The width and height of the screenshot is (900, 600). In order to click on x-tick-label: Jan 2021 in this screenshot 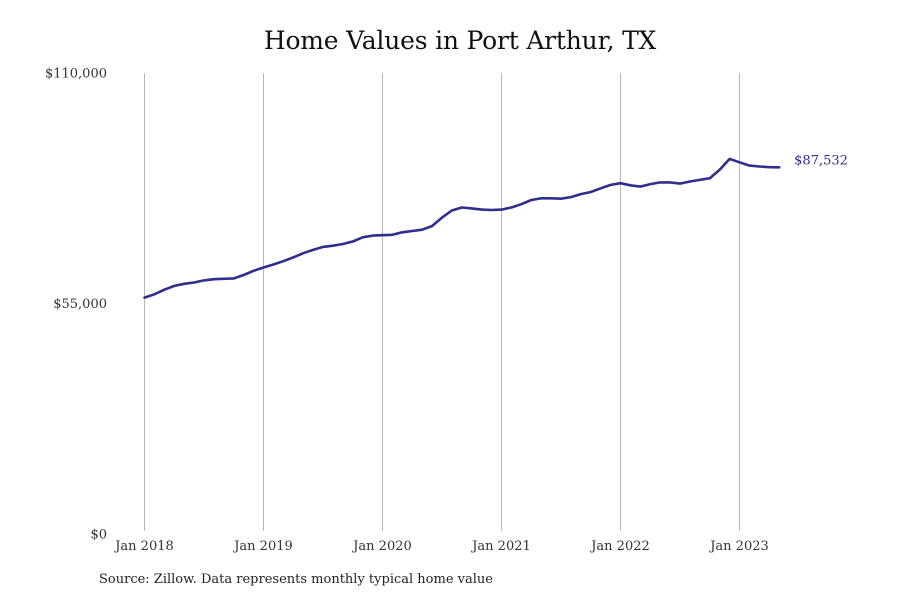, I will do `click(500, 546)`.